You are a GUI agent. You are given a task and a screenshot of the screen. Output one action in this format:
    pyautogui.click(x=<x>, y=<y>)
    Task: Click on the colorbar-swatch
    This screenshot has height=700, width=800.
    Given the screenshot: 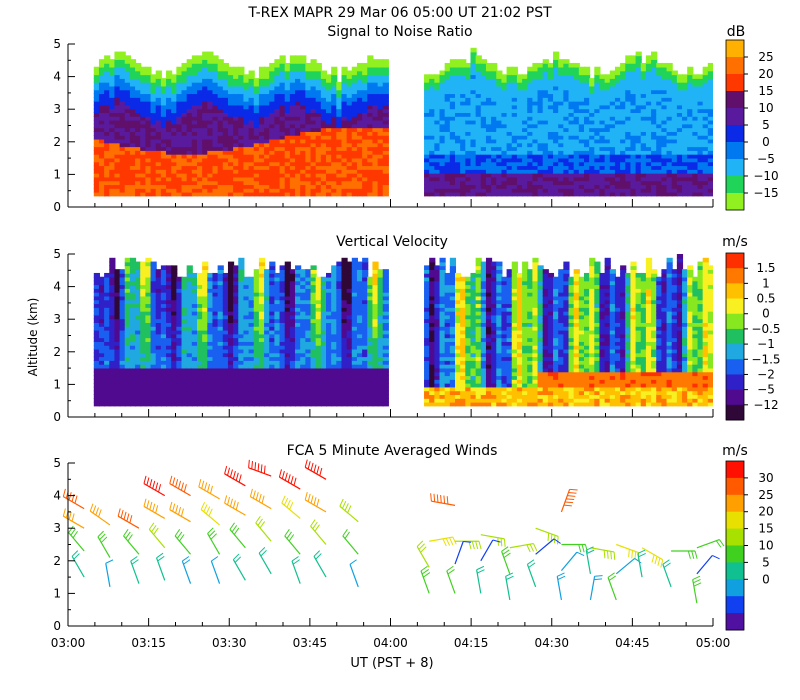 What is the action you would take?
    pyautogui.click(x=735, y=117)
    